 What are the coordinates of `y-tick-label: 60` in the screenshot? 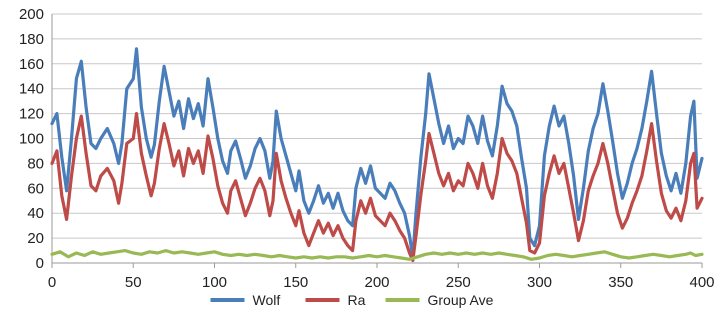 It's located at (35, 188).